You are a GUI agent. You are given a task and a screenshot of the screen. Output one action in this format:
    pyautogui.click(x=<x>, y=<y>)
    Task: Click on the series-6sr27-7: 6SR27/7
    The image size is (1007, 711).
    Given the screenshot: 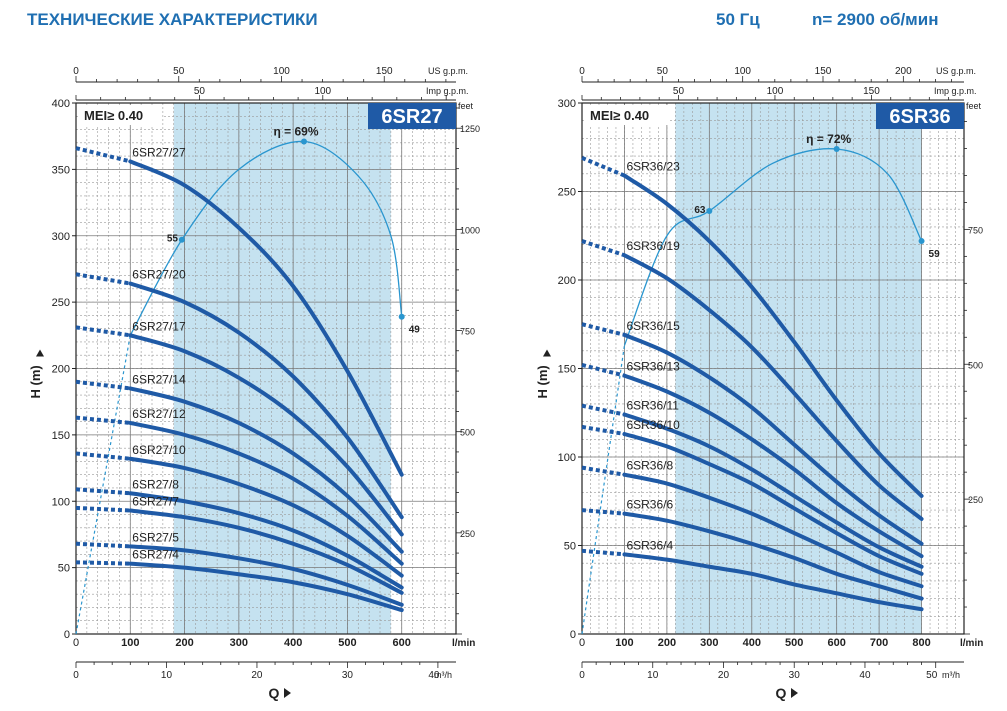 What is the action you would take?
    pyautogui.click(x=239, y=545)
    